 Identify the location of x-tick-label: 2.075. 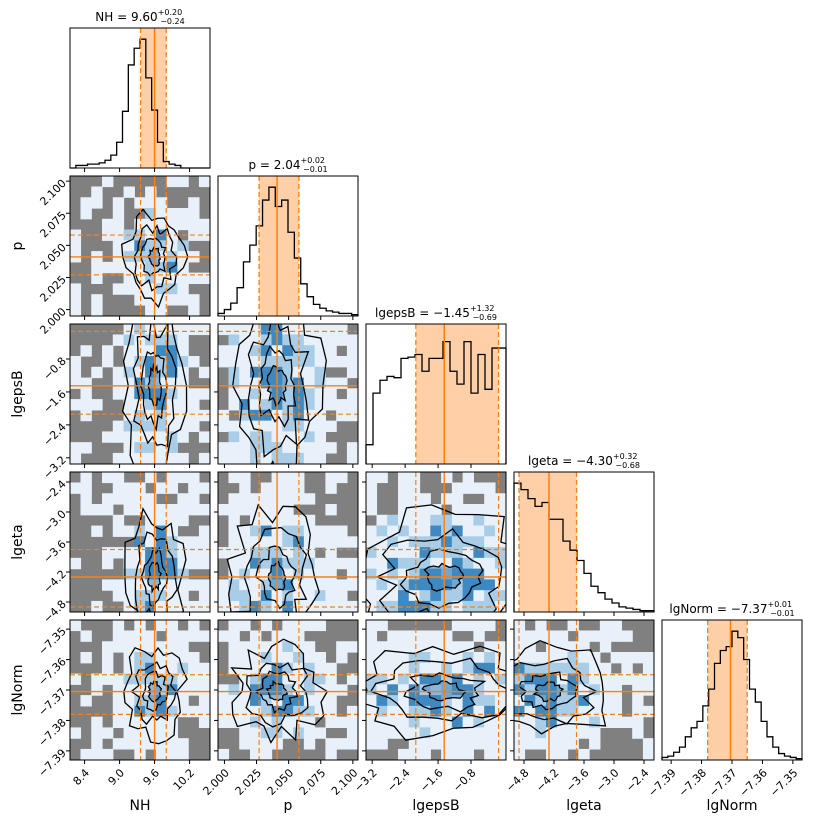
(312, 781).